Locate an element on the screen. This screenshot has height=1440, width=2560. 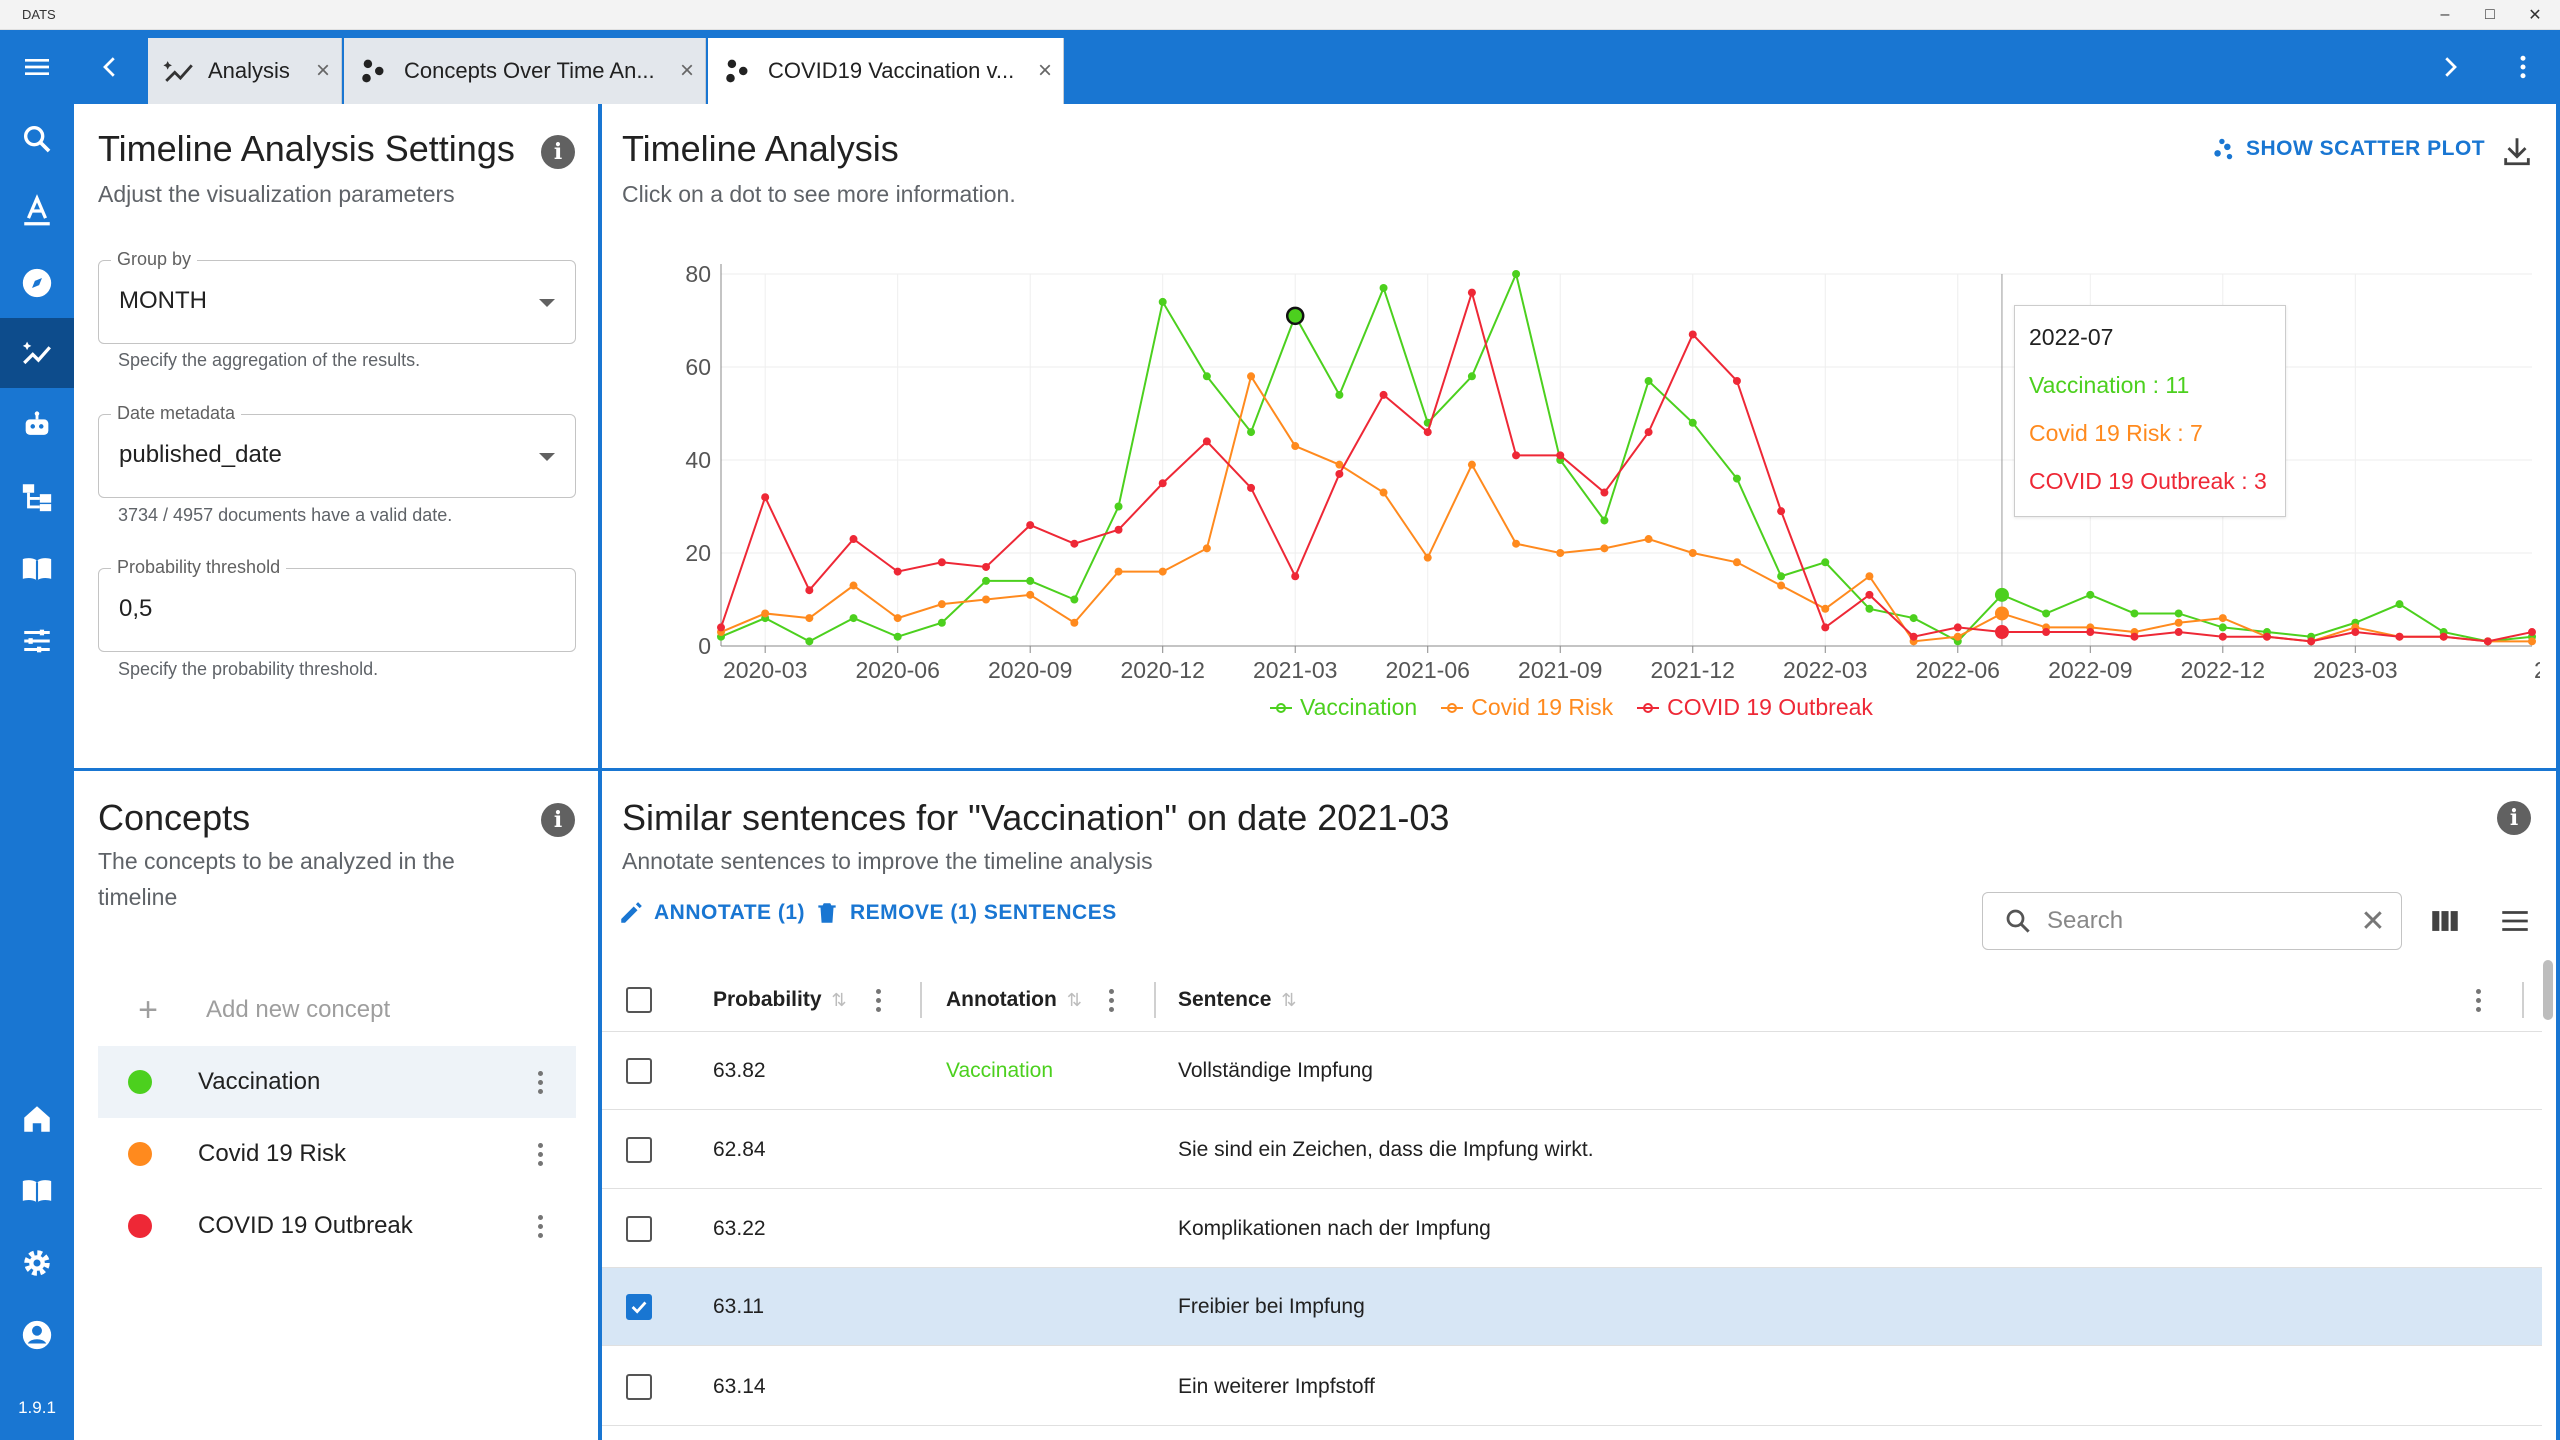
density-button is located at coordinates (2515, 923).